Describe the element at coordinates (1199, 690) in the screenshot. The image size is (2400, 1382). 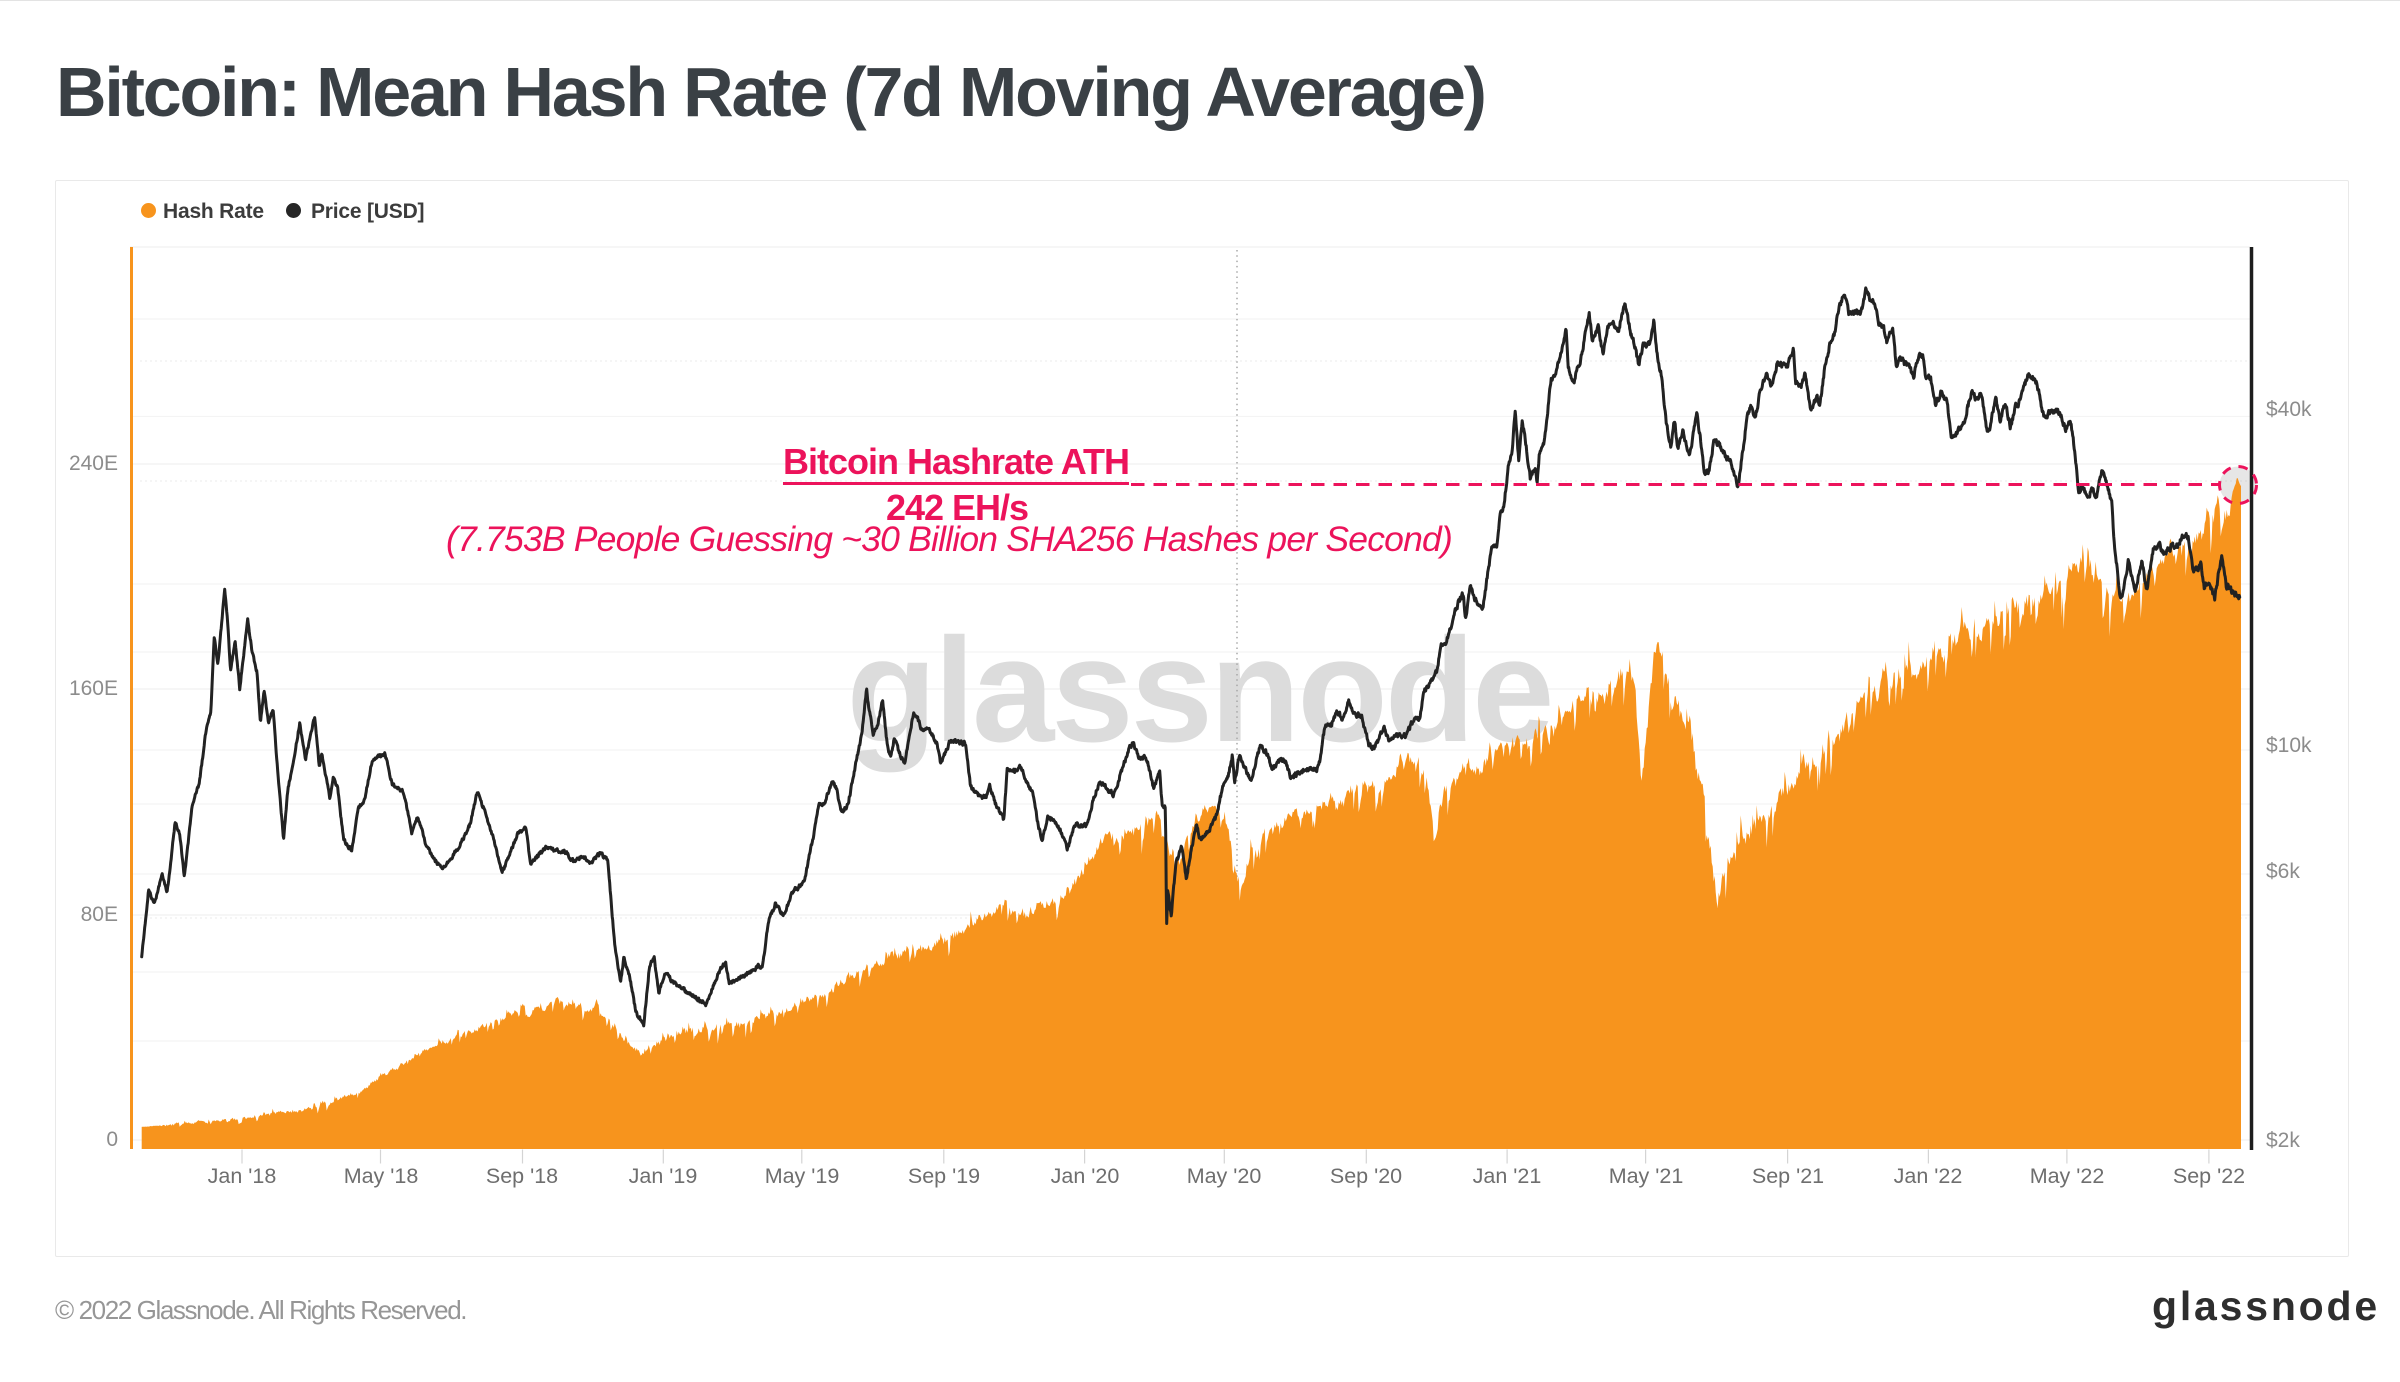
I see `svg-text: glassnode` at that location.